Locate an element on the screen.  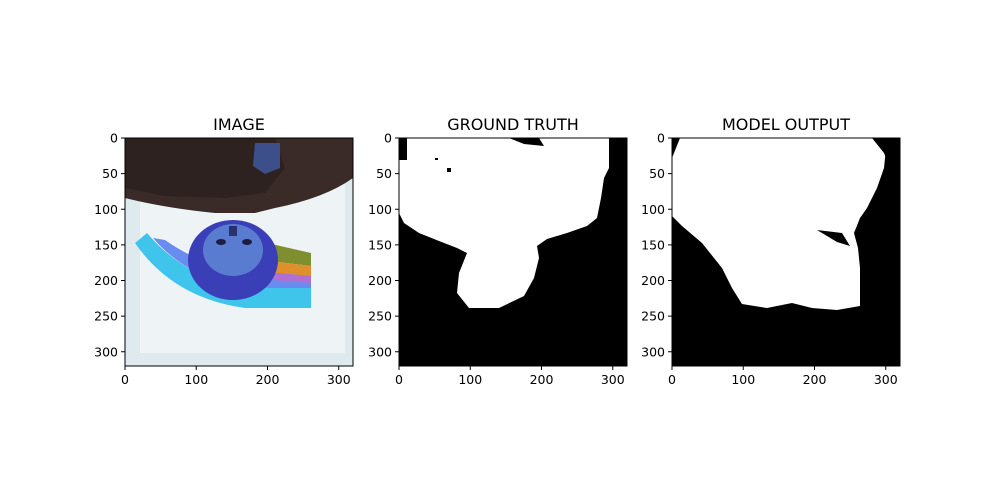
panel-title-ground-truth: GROUND TRUTH is located at coordinates (513, 124).